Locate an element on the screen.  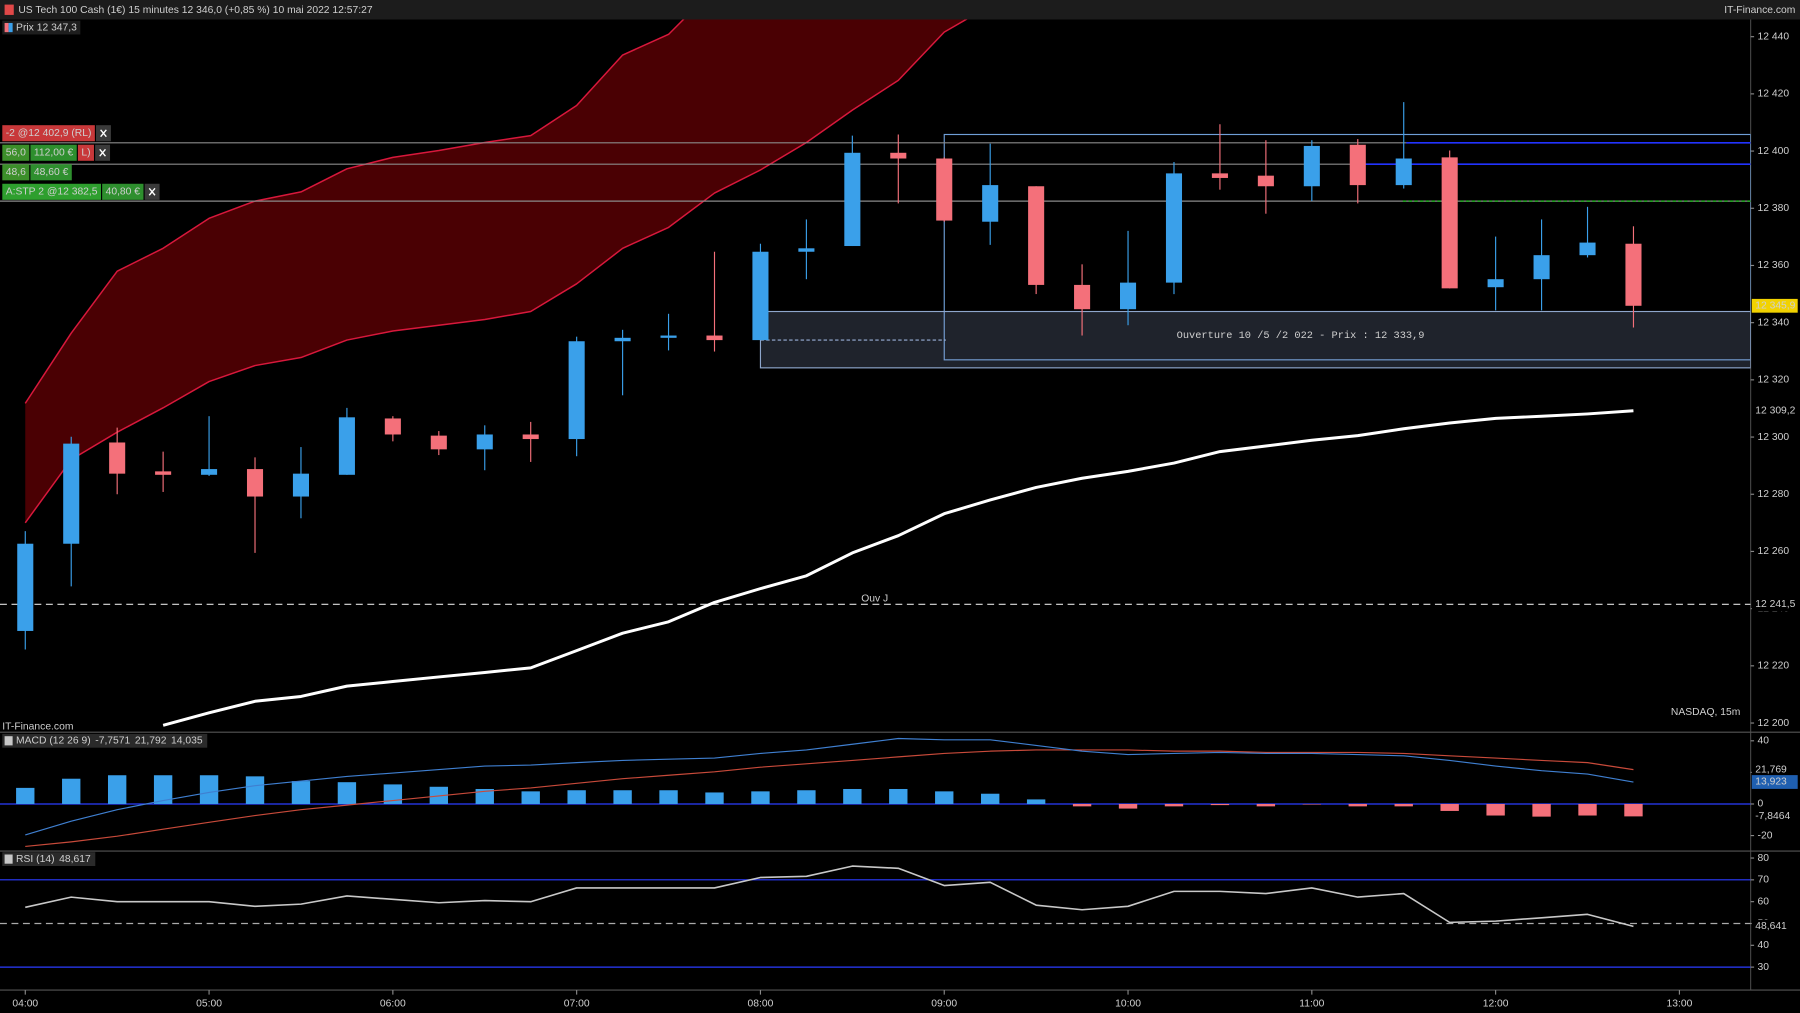
annotation-text: Ouverture 10 /5 /2 022 - Prix : 12 333,9 is located at coordinates (1301, 336).